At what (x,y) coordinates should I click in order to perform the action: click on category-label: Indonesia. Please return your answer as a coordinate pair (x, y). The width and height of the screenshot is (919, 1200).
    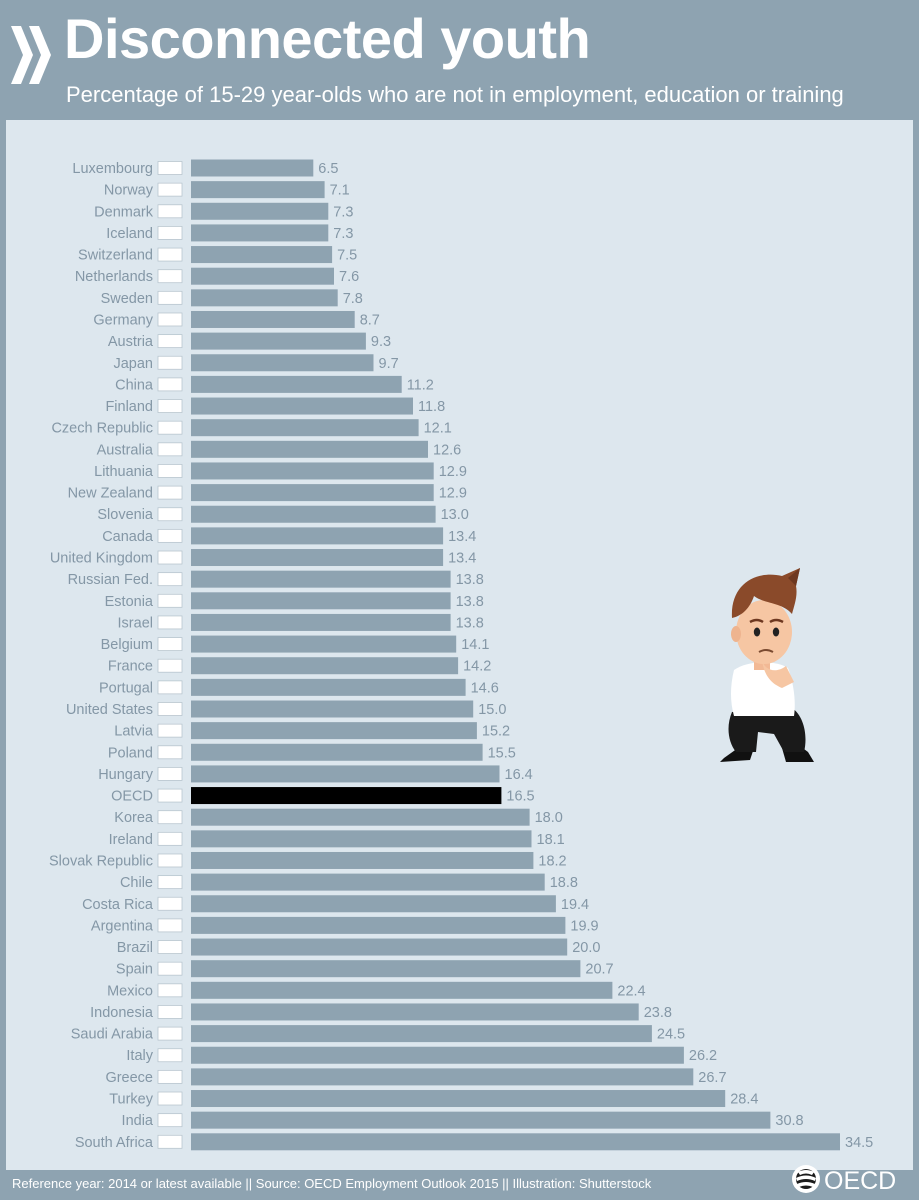
    Looking at the image, I should click on (122, 1013).